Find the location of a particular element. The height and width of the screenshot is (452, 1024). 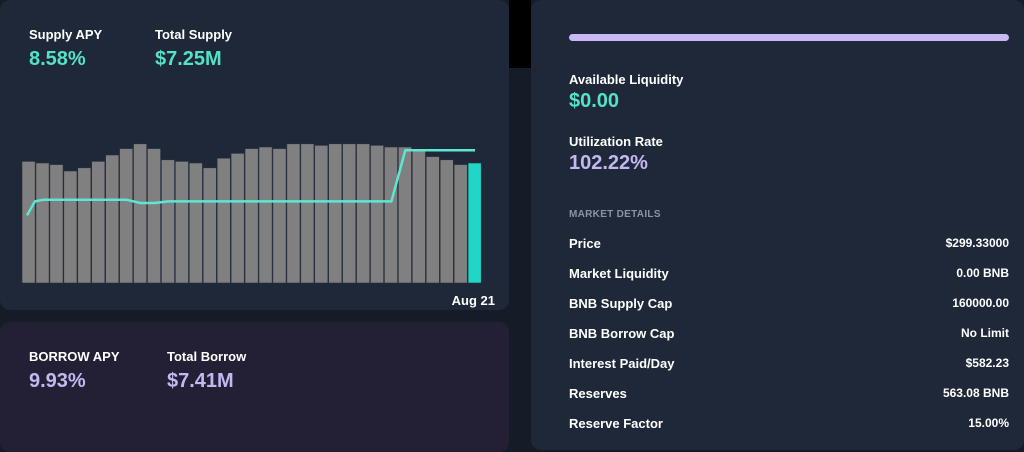

detail-label: Interest Paid/Day is located at coordinates (622, 363).